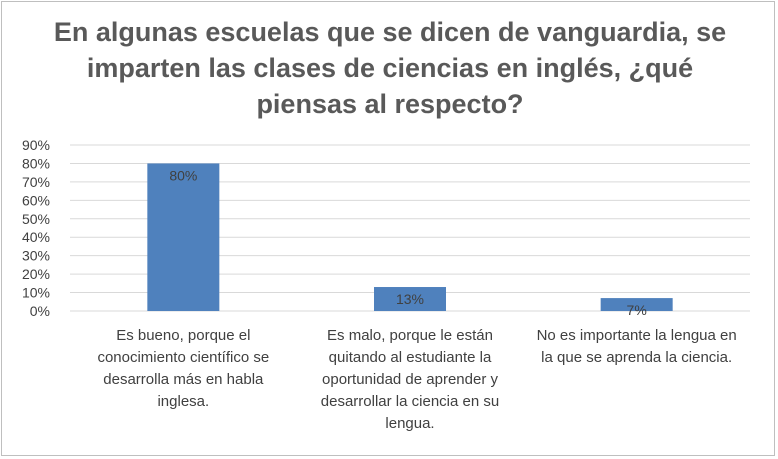  I want to click on y-axis-ticks: 0% 10% 20% 30% 40% 50% 60% 70% 80% 90%, so click(36, 228).